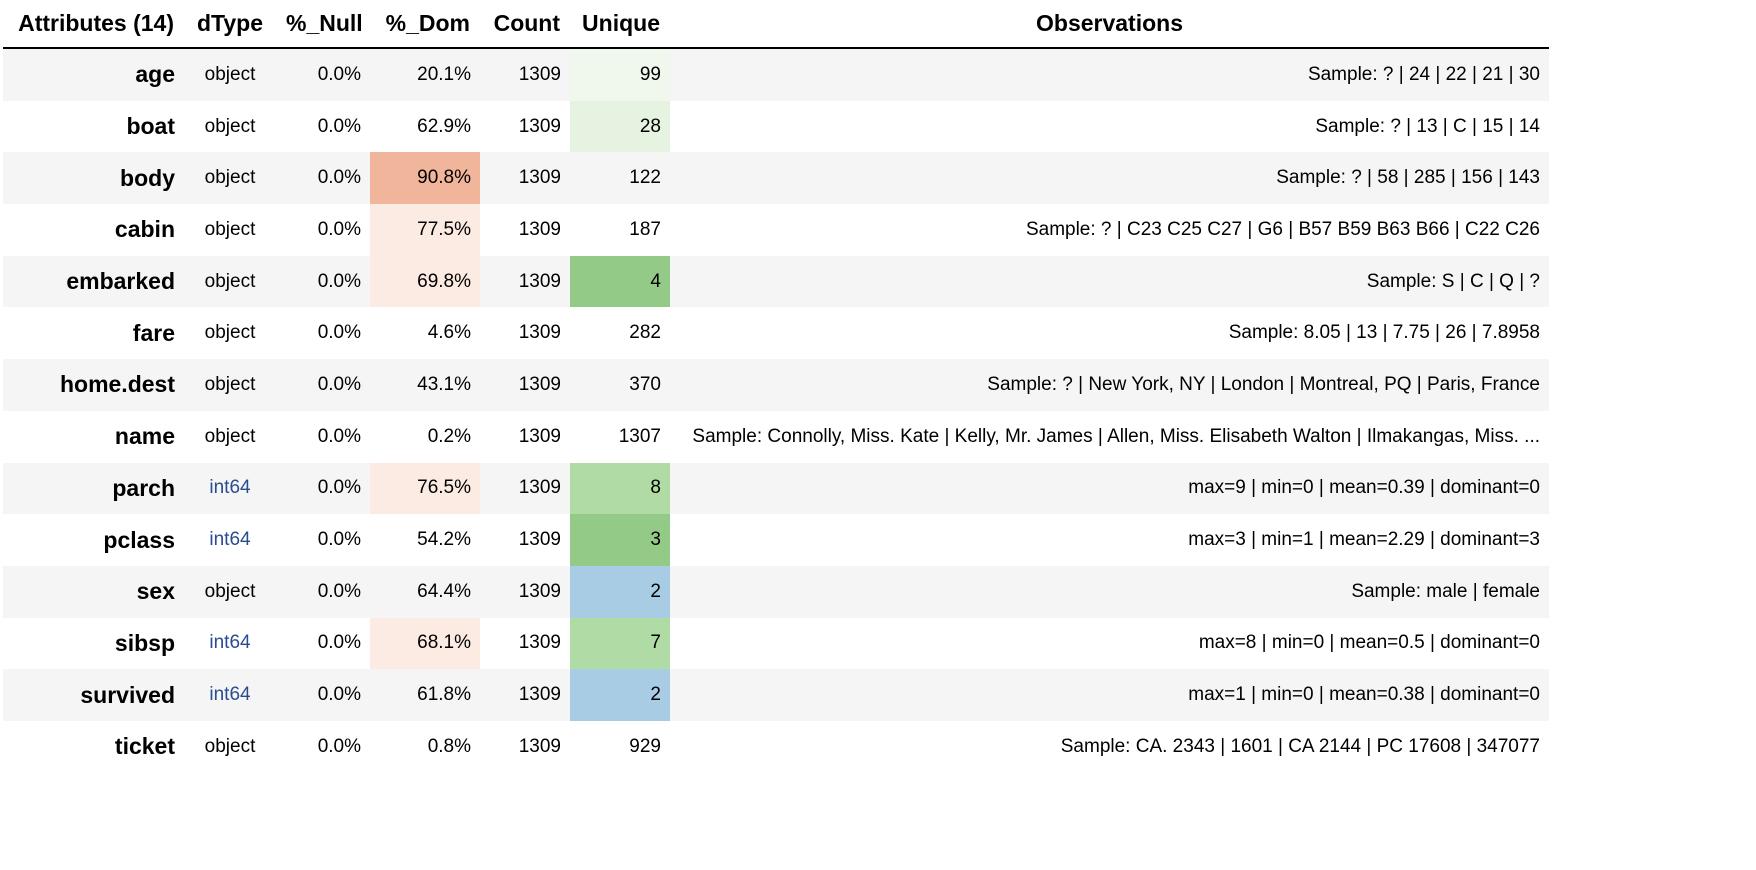 The image size is (1756, 870). What do you see at coordinates (425, 643) in the screenshot?
I see `dominant-percent-cell: 68.1%` at bounding box center [425, 643].